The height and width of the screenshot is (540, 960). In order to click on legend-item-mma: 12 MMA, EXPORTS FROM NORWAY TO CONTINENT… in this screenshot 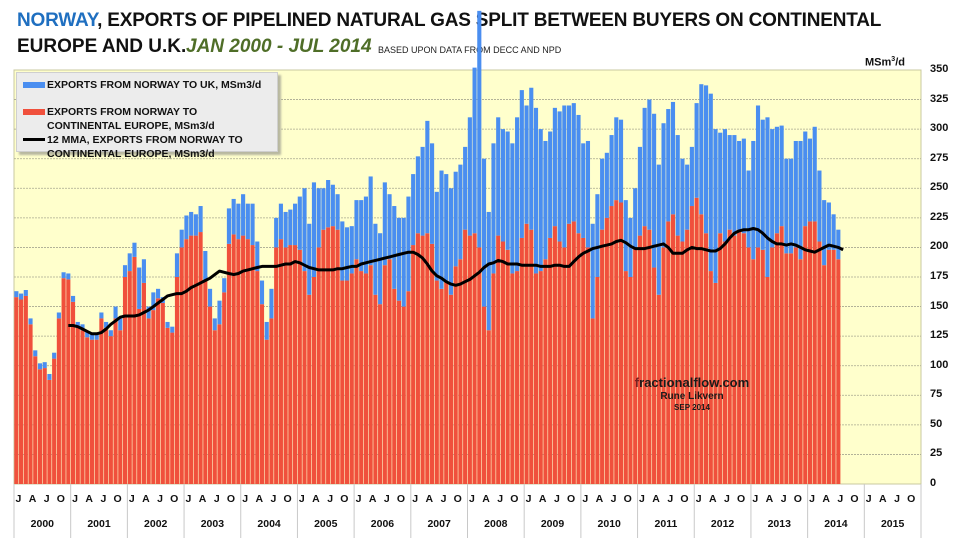, I will do `click(148, 147)`.